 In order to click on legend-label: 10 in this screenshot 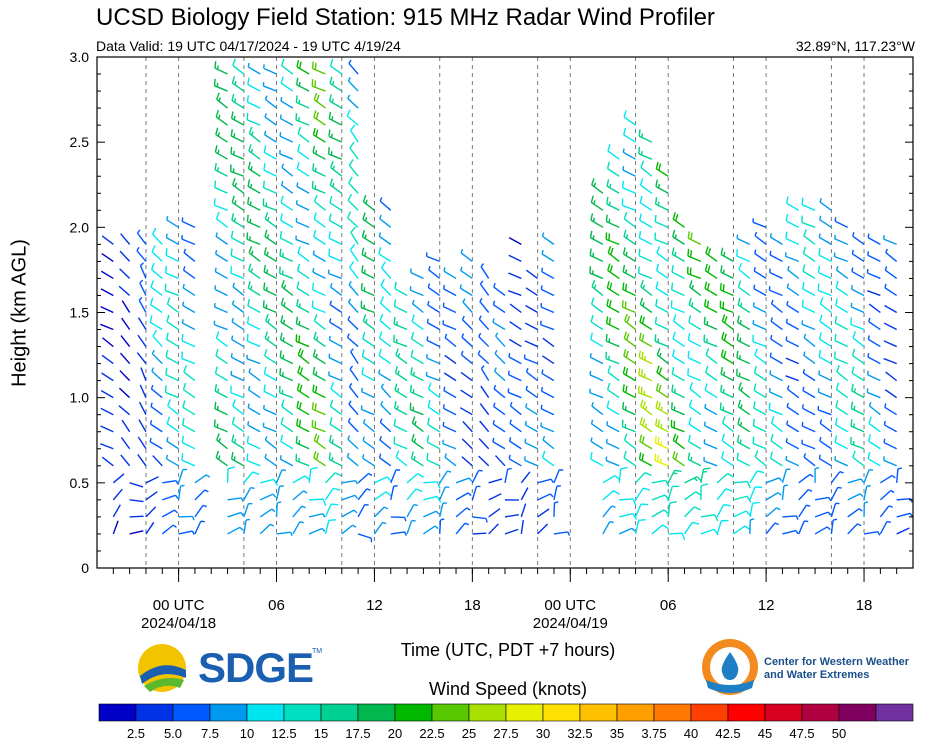, I will do `click(247, 733)`.